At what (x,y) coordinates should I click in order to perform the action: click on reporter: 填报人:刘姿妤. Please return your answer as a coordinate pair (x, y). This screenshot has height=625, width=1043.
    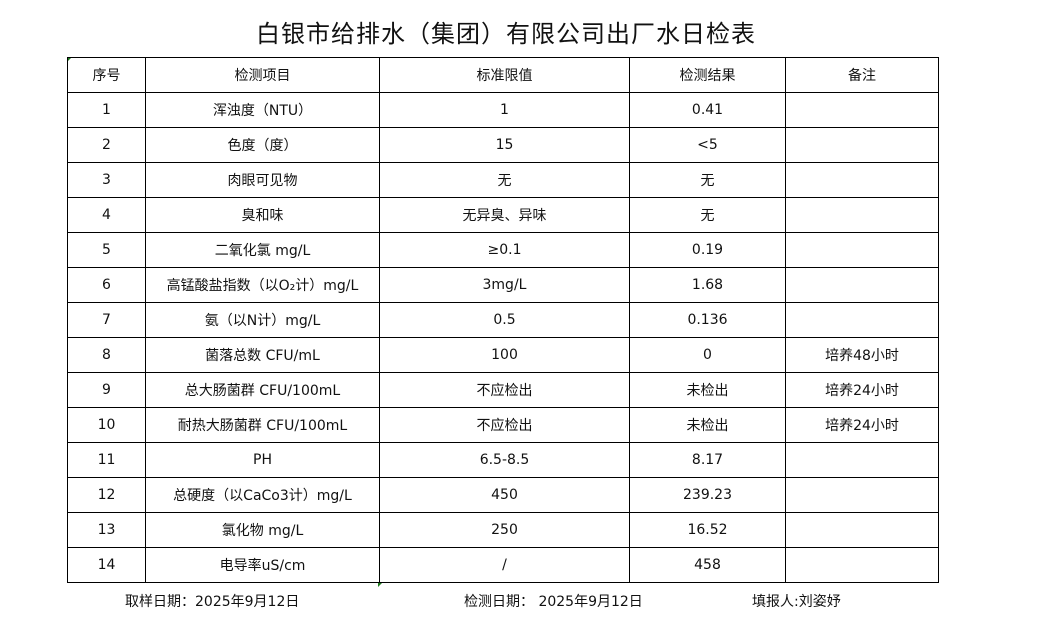
    Looking at the image, I should click on (796, 602).